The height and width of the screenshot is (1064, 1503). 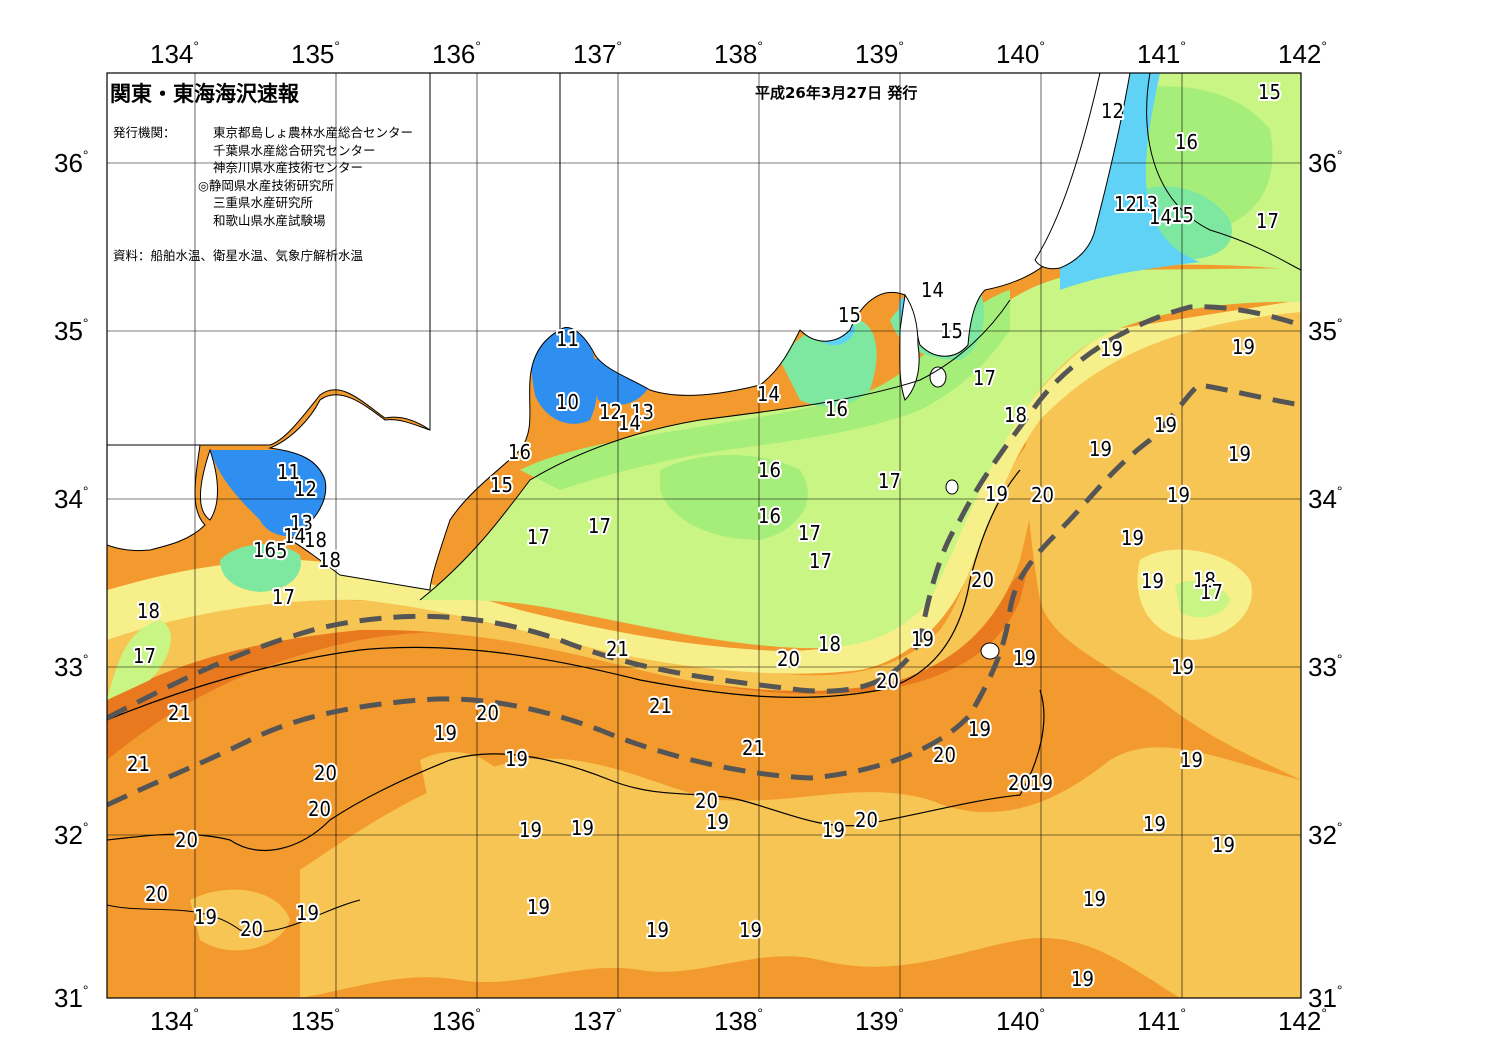 I want to click on publisher-row: 三重県水産研究所, so click(x=263, y=203).